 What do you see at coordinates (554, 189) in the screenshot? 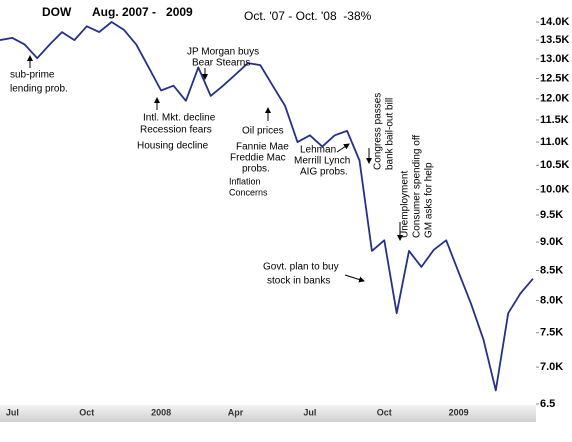
I see `y-tick-label: 10.0K` at bounding box center [554, 189].